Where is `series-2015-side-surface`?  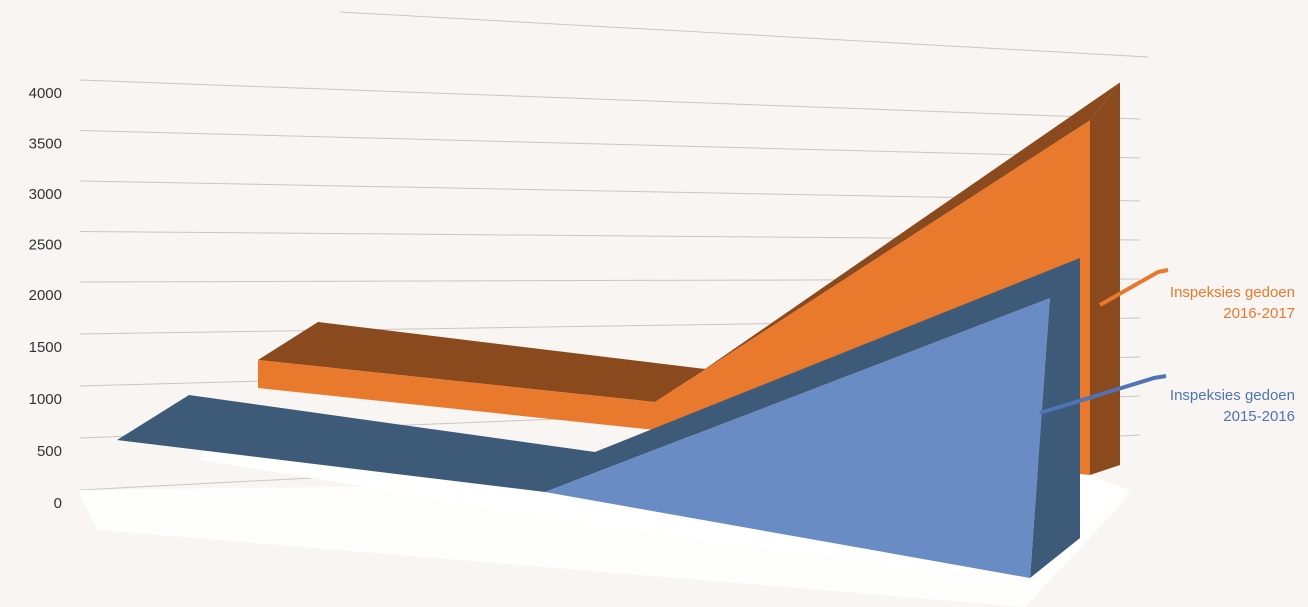 series-2015-side-surface is located at coordinates (1055, 418).